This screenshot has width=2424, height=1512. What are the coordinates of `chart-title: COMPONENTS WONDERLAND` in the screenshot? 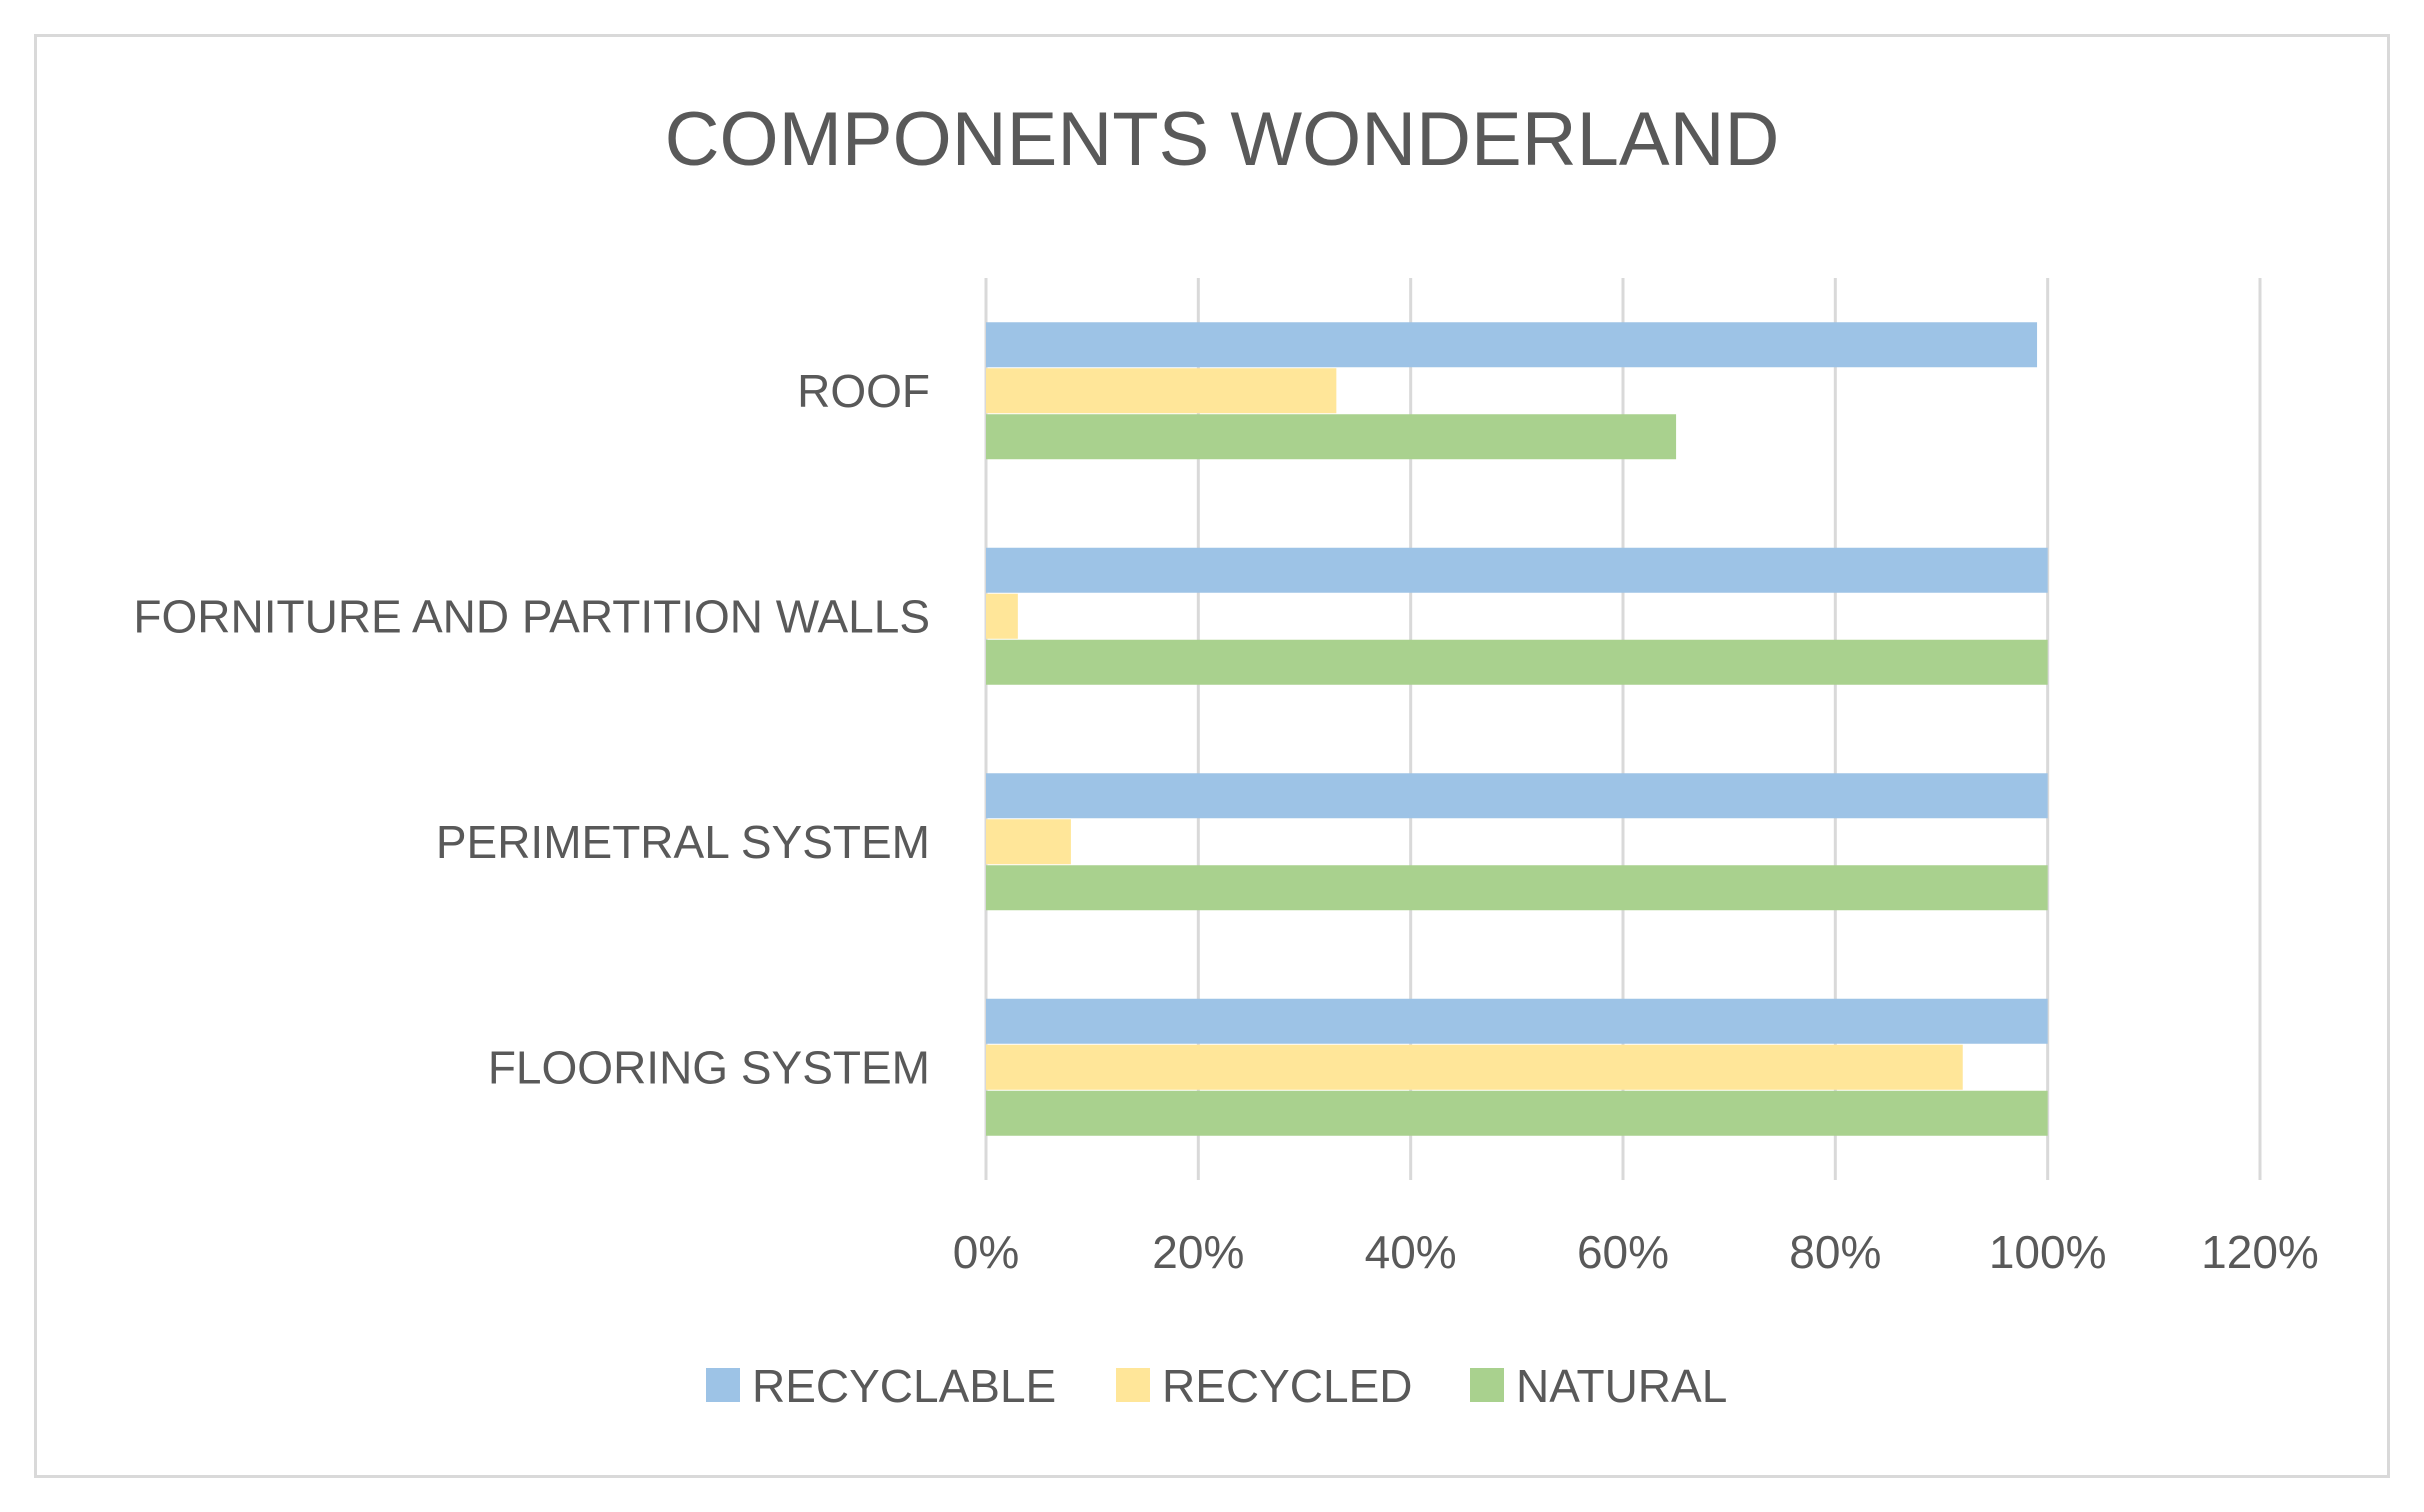 It's located at (1222, 139).